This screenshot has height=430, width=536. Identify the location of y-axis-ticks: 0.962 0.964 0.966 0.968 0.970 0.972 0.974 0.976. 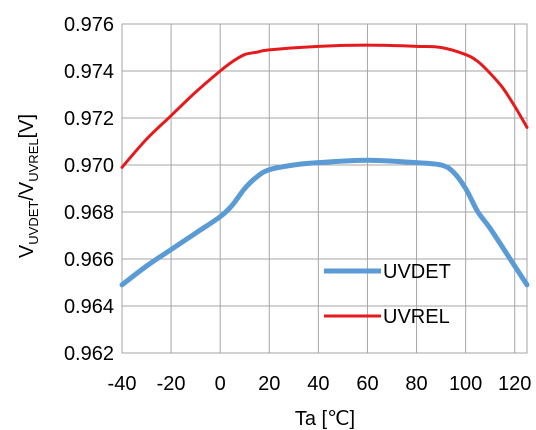
(89, 189).